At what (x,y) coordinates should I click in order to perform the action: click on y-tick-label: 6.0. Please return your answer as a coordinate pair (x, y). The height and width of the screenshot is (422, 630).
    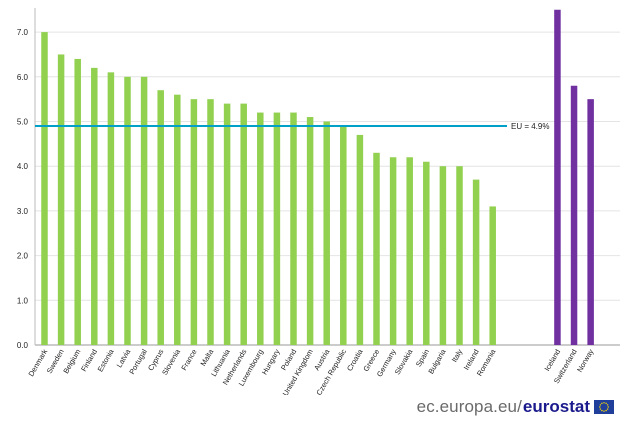
    Looking at the image, I should click on (23, 77).